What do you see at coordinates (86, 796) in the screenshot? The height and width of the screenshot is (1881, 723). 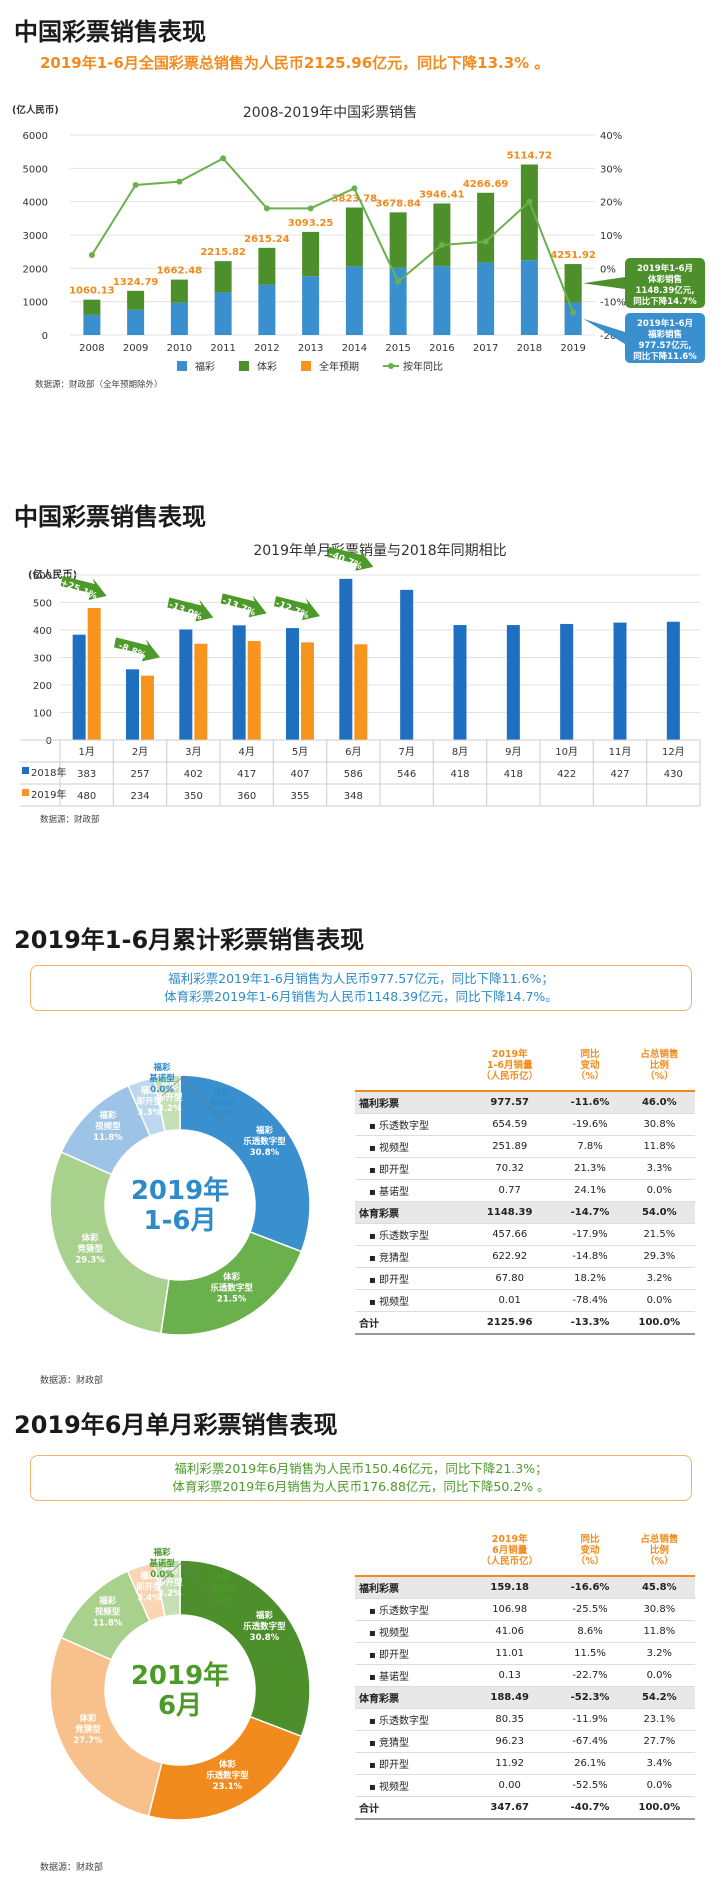 I see `chart2-cell-2019: 480` at bounding box center [86, 796].